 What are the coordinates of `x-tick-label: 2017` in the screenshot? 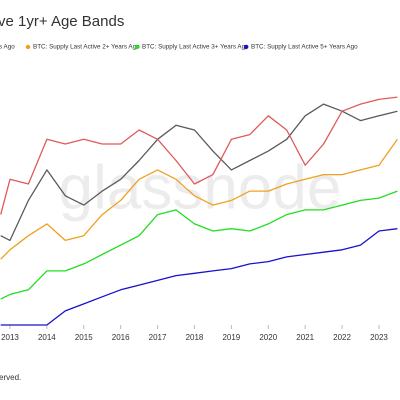 It's located at (158, 337).